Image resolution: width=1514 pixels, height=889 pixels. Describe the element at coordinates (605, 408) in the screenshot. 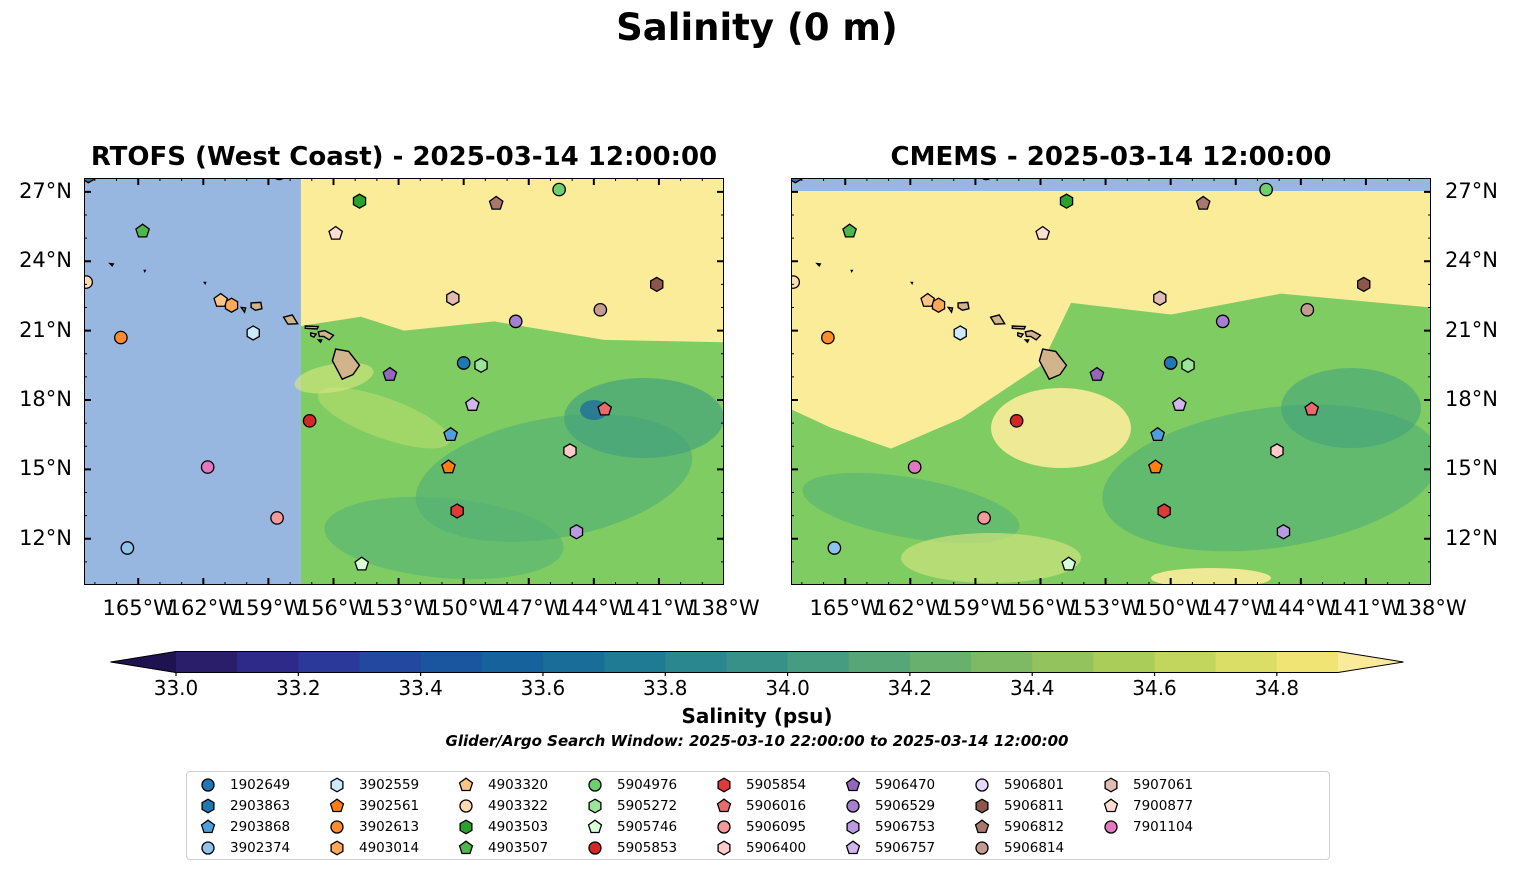

I see `float-5906016-marker` at that location.